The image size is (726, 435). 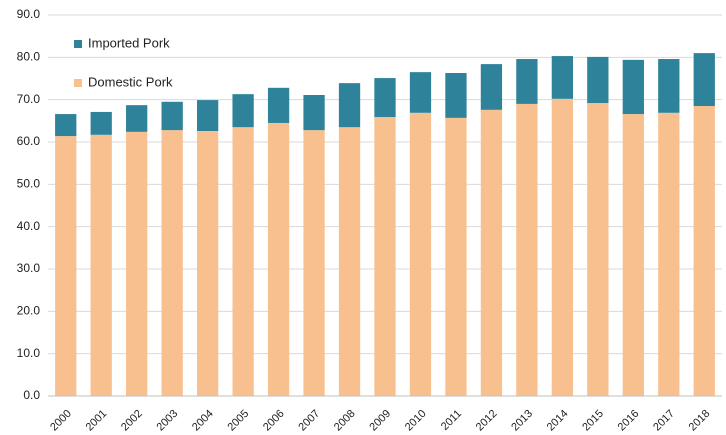 What do you see at coordinates (29, 268) in the screenshot?
I see `y-tick-label: 30.0` at bounding box center [29, 268].